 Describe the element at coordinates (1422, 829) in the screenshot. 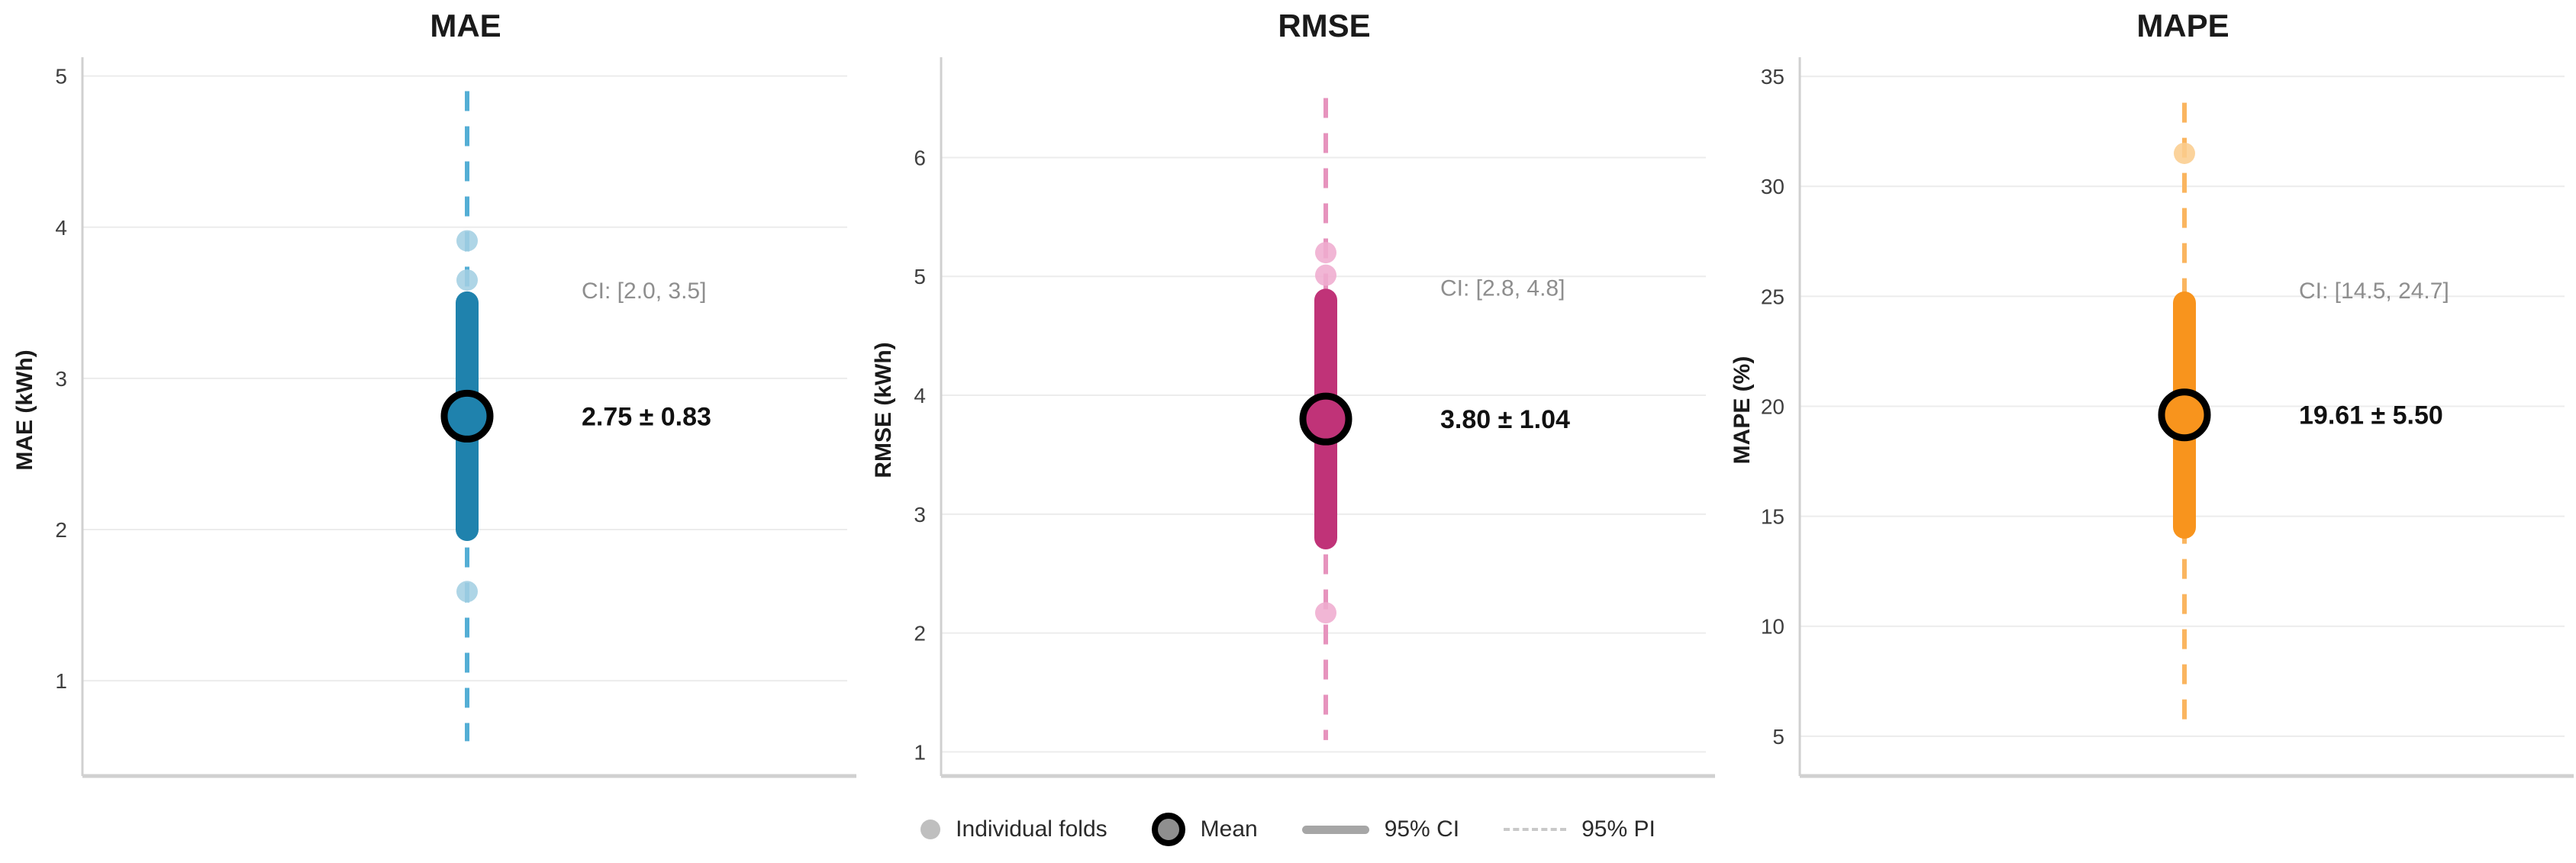

I see `legend-label-ci: 95% CI` at that location.